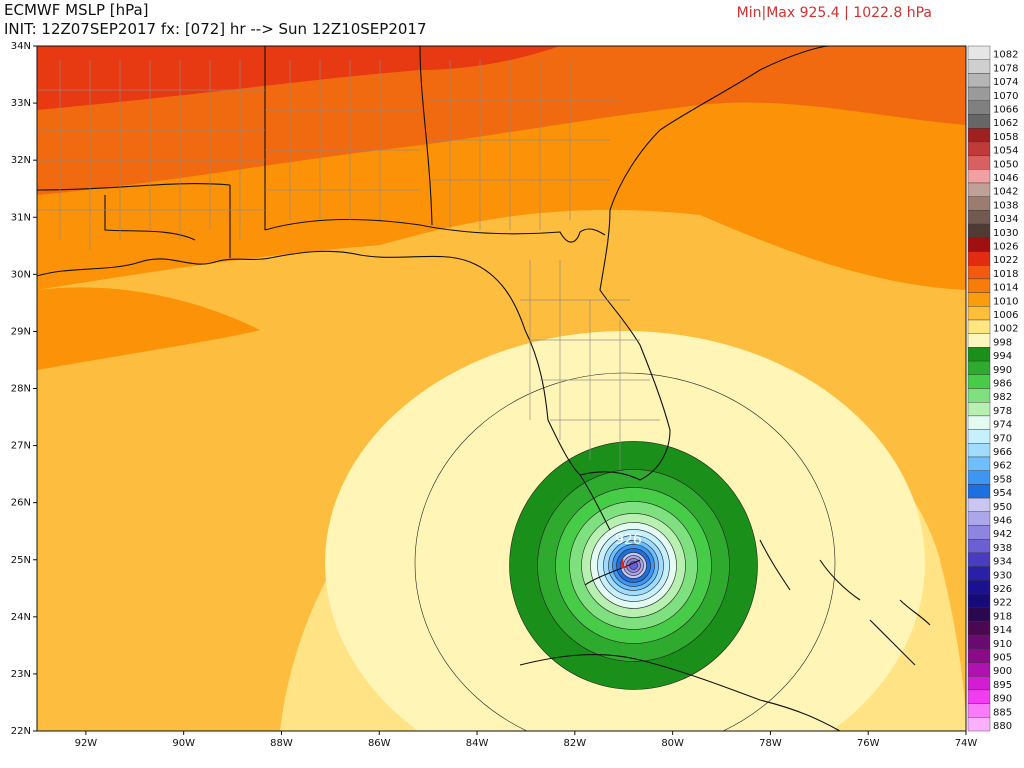  I want to click on colorbar-label: 1002, so click(1005, 329).